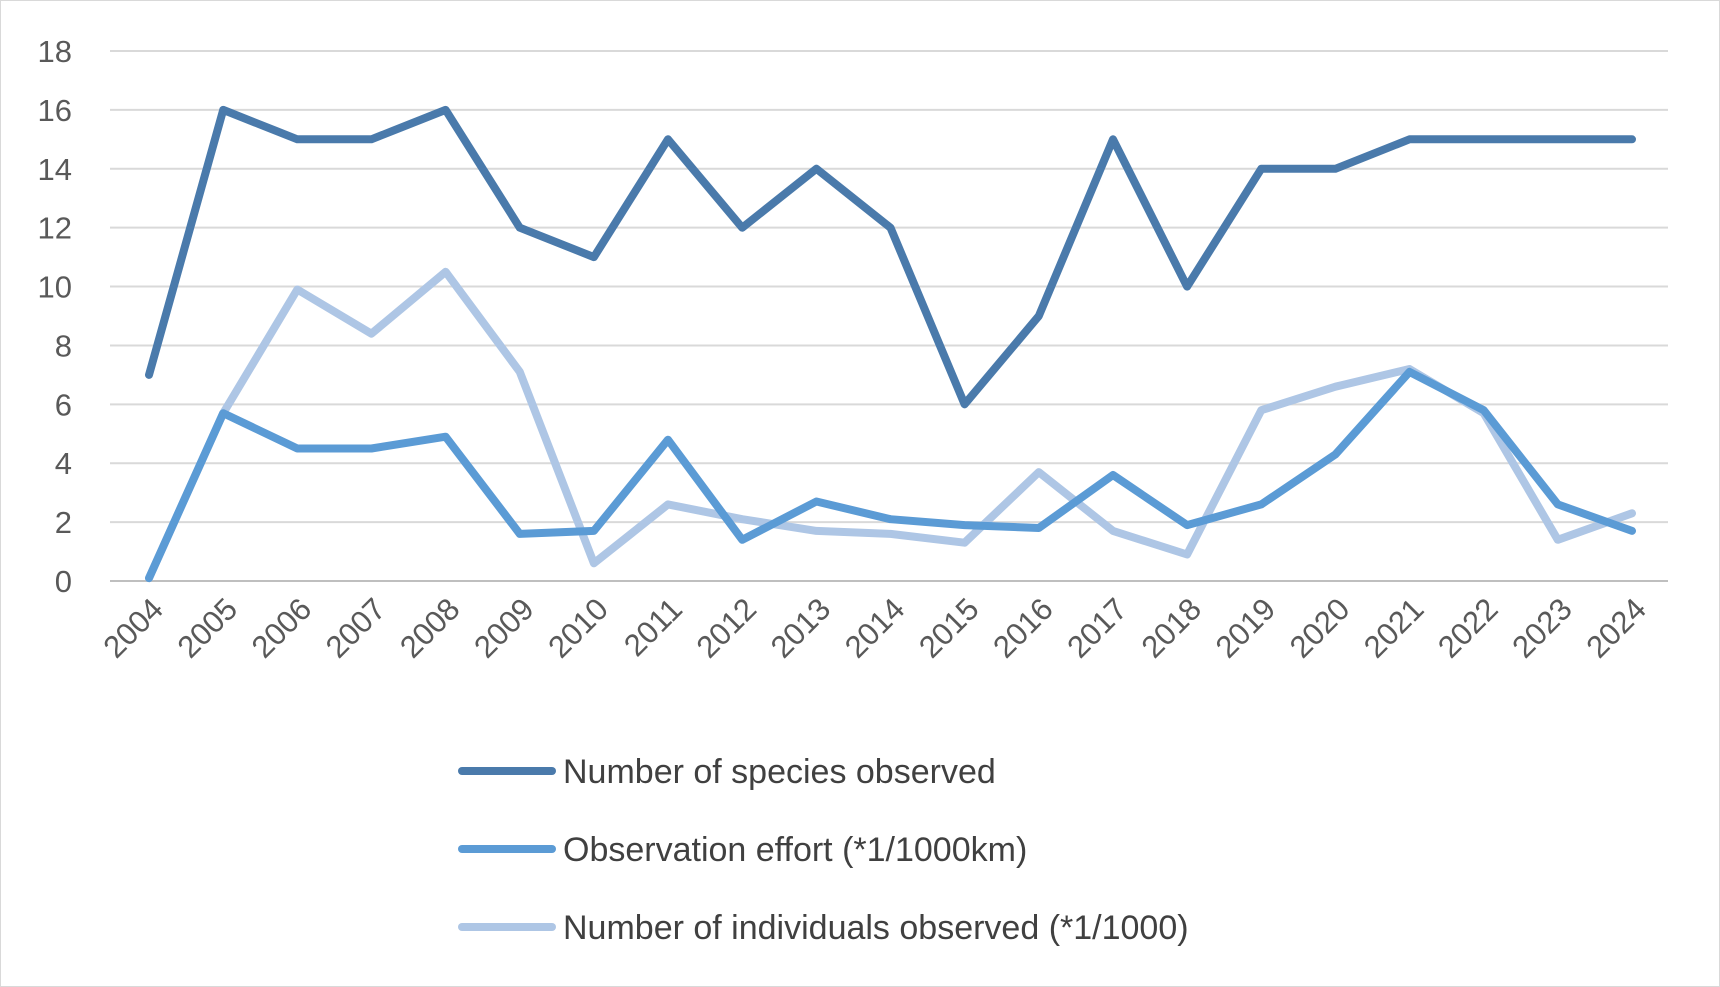 The image size is (1720, 987). What do you see at coordinates (55, 287) in the screenshot?
I see `y-tick-label: 10` at bounding box center [55, 287].